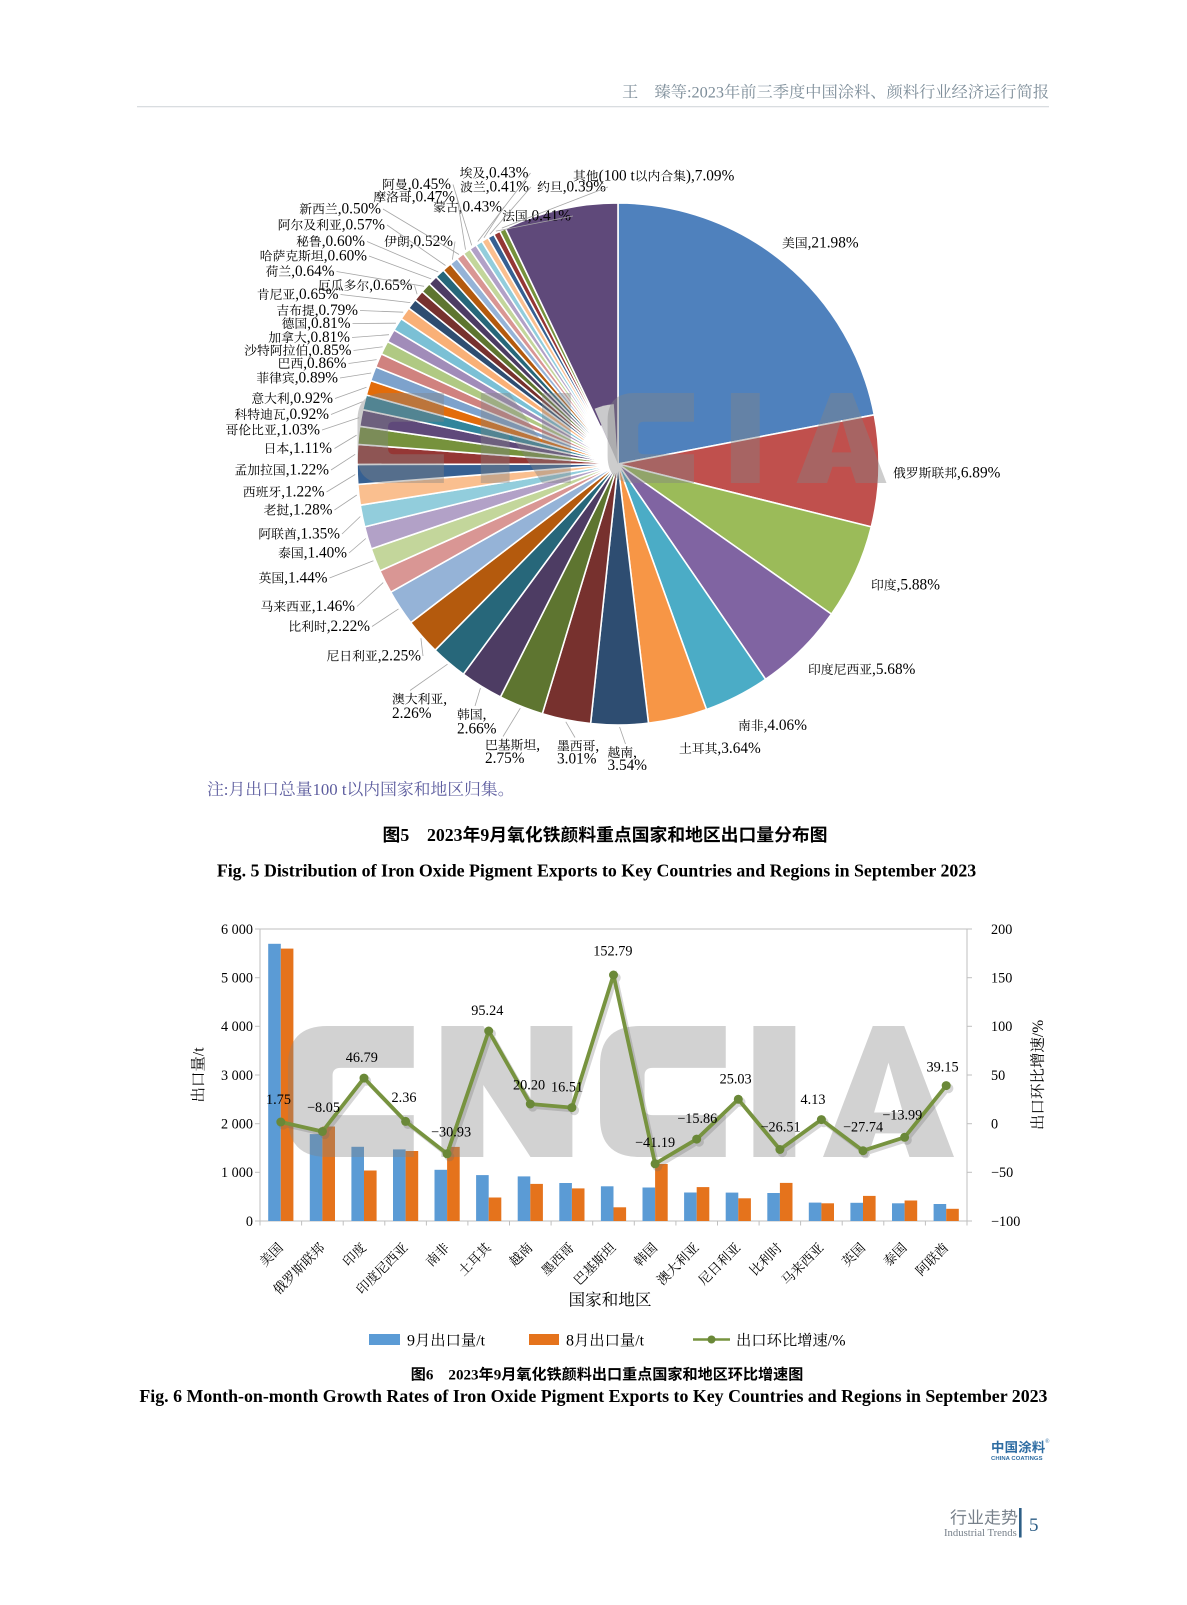  I want to click on svg-text: 100, so click(1001, 1027).